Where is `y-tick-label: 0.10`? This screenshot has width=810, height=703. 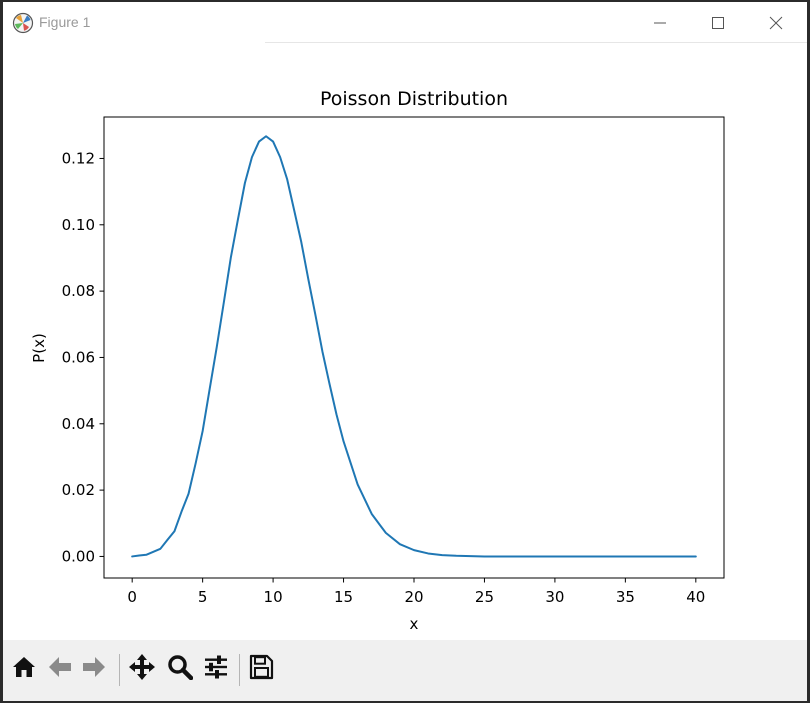
y-tick-label: 0.10 is located at coordinates (78, 225).